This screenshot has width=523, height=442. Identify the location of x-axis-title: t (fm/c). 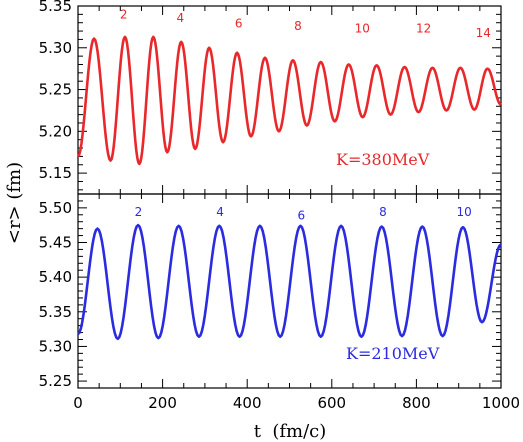
(290, 431).